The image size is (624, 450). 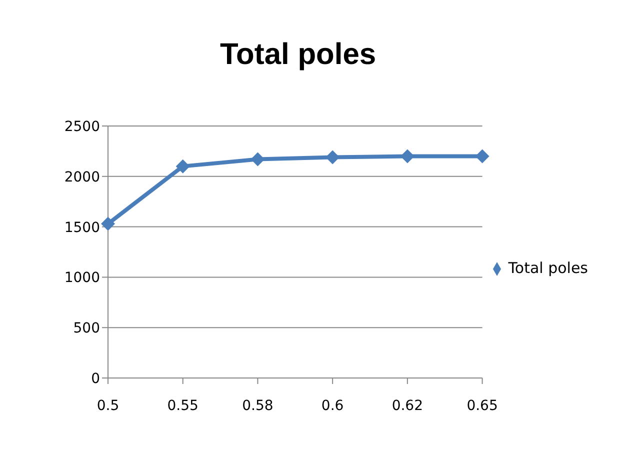 I want to click on y-tick-label: 2000, so click(x=82, y=177).